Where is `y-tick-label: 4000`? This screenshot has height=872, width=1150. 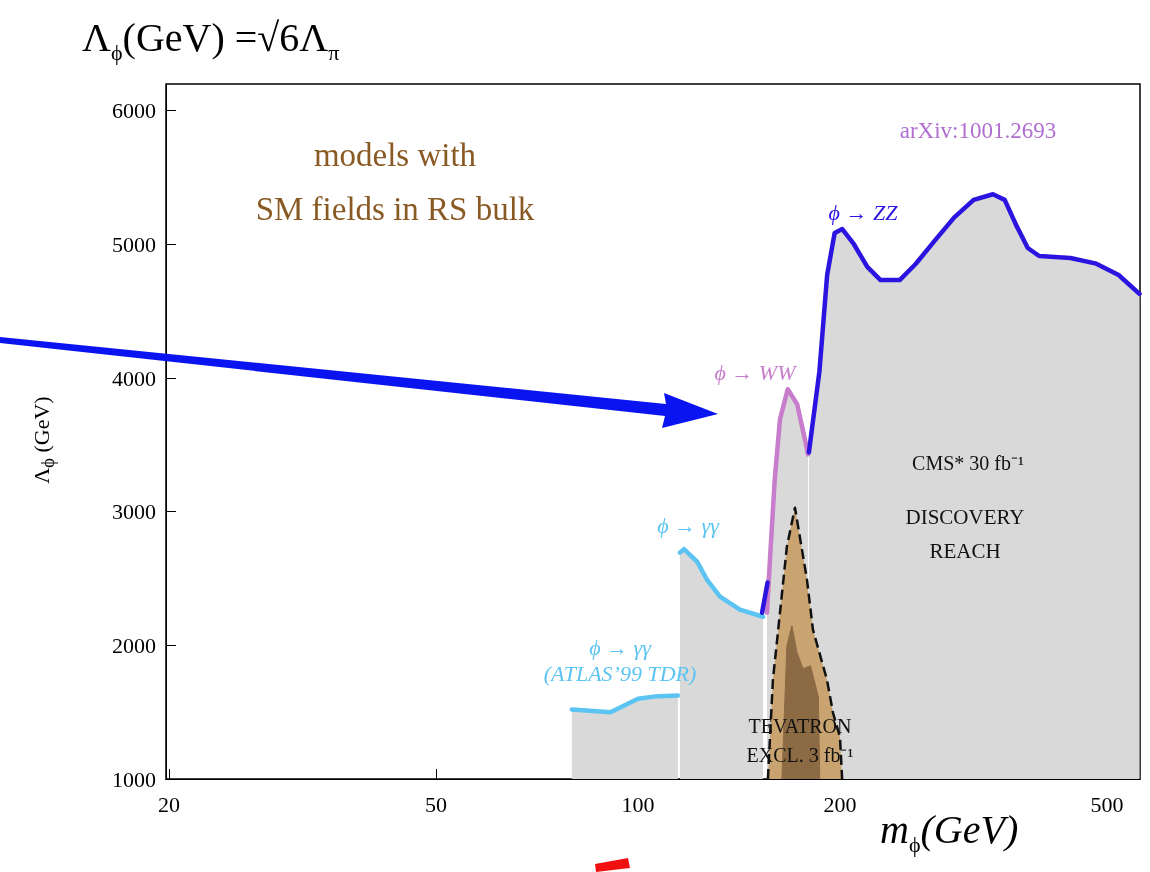
y-tick-label: 4000 is located at coordinates (134, 378).